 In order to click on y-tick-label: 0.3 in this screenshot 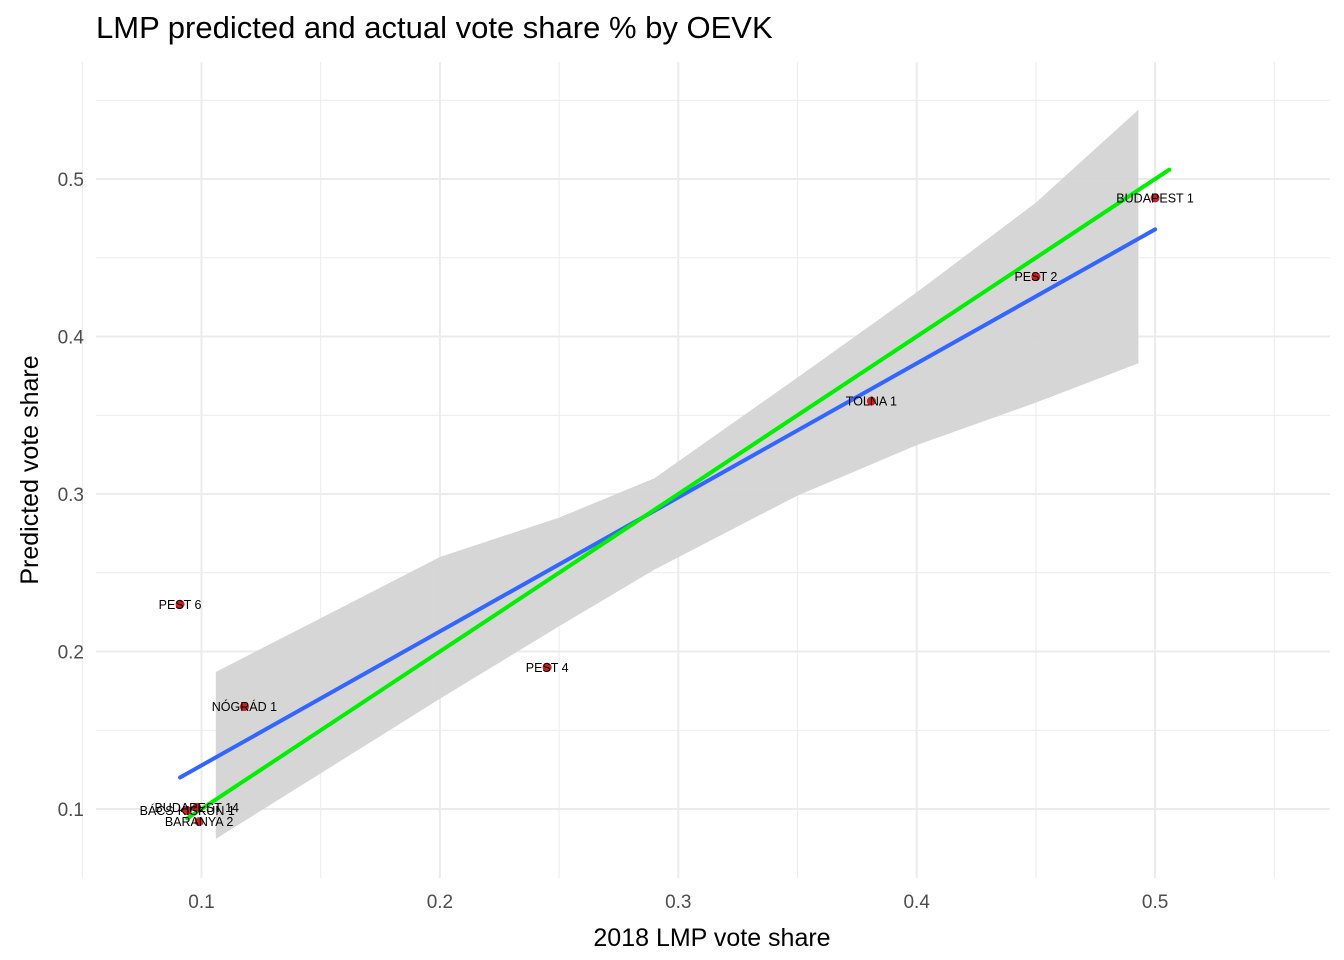, I will do `click(71, 495)`.